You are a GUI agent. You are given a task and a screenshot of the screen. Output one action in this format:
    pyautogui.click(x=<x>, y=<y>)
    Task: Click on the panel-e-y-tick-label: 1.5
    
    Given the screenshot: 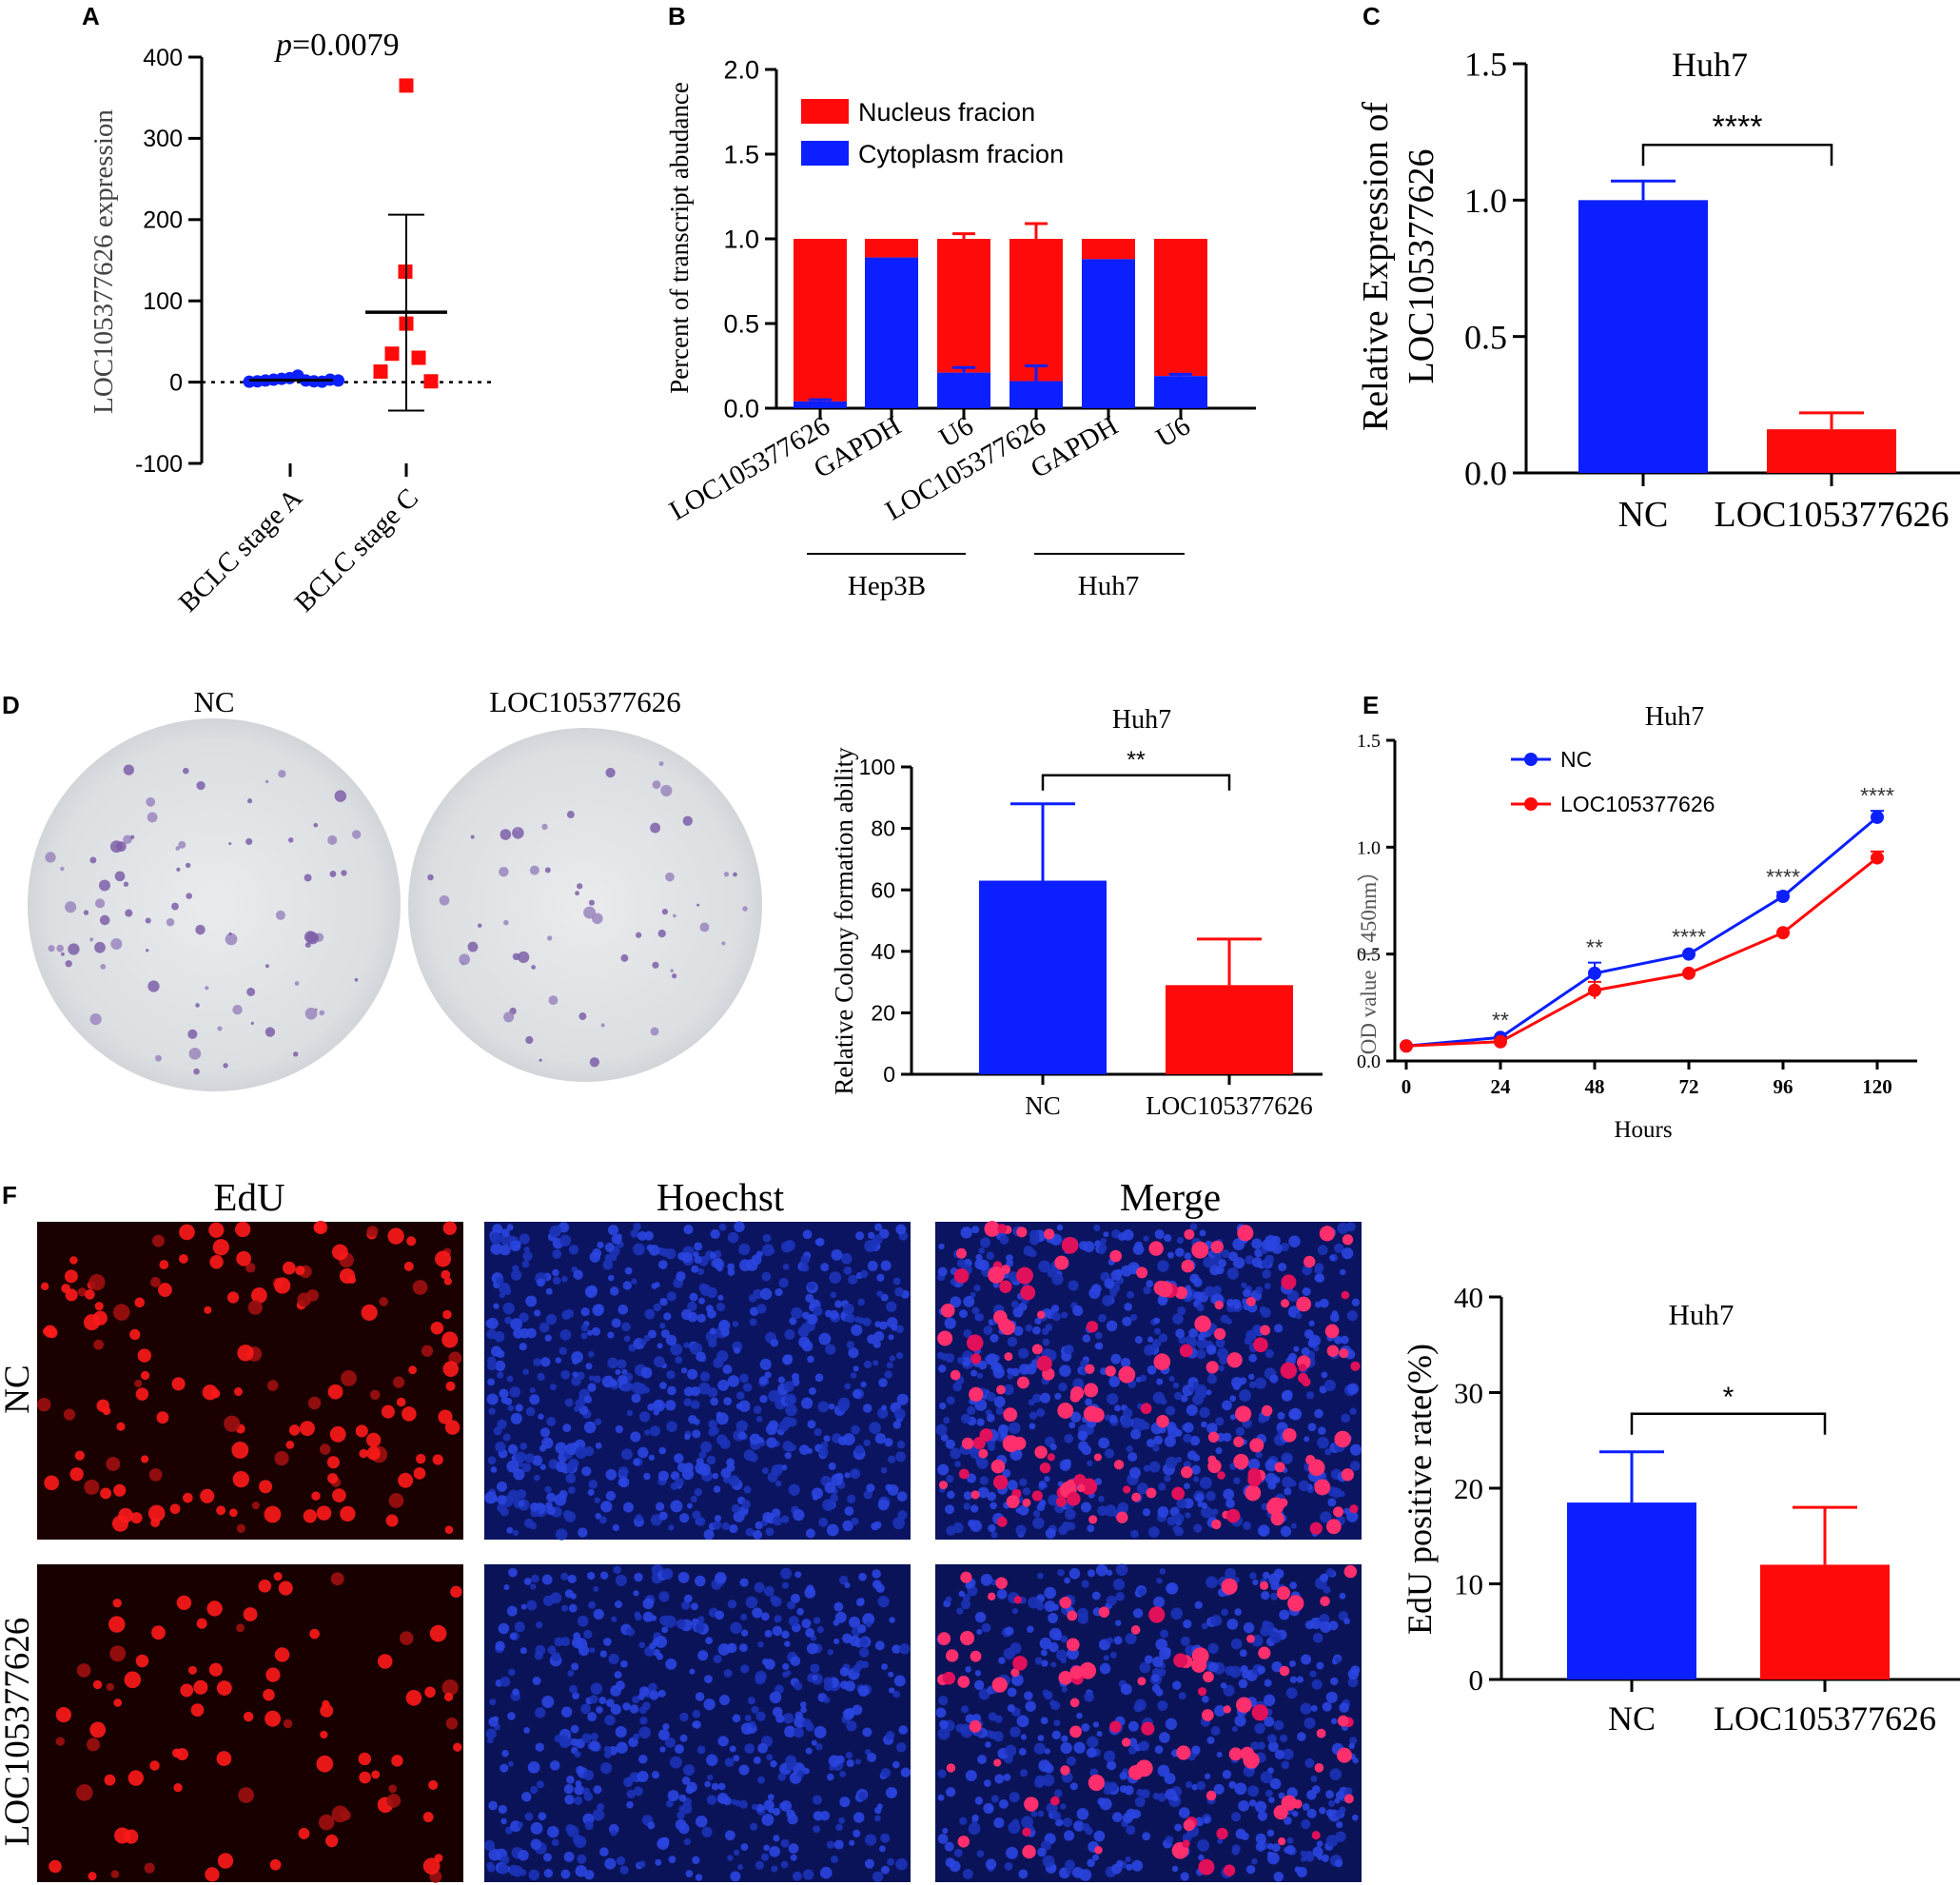 What is the action you would take?
    pyautogui.click(x=1369, y=741)
    